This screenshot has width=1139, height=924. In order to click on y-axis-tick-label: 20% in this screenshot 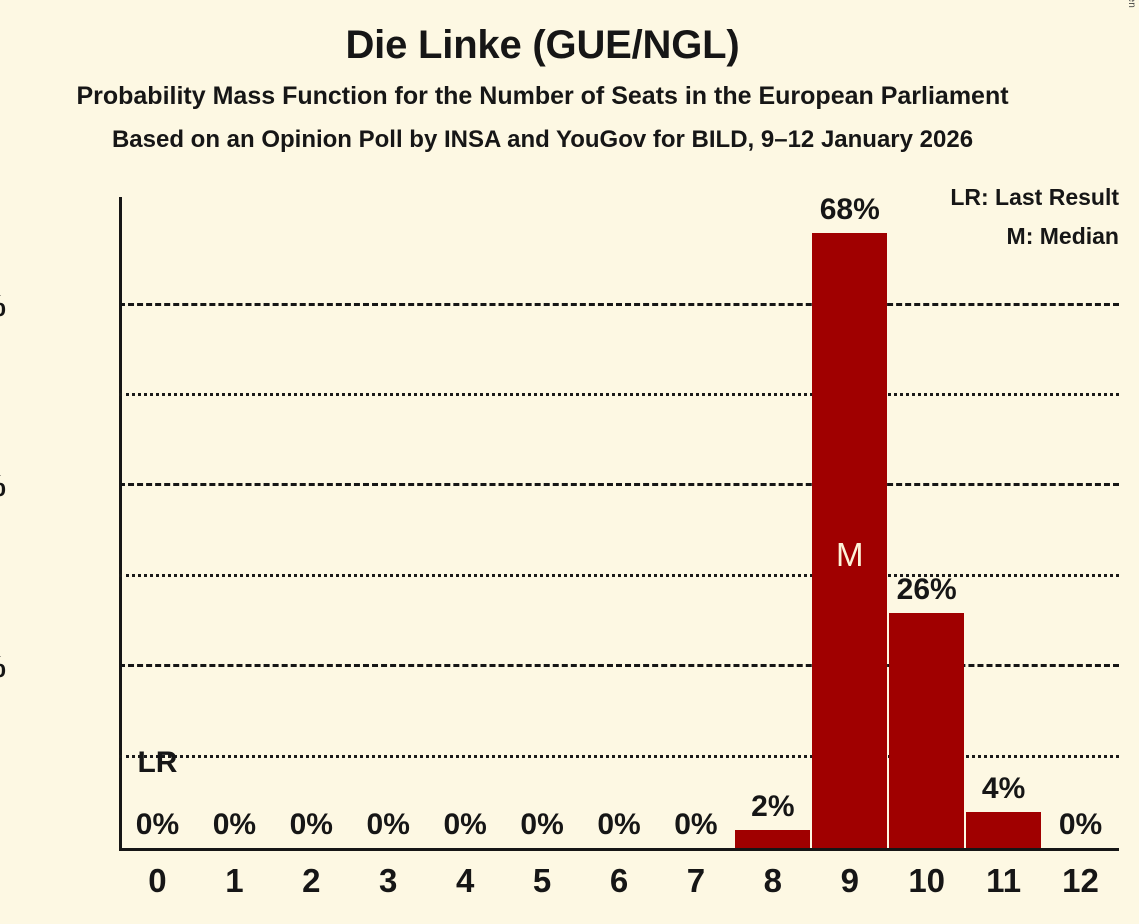, I will do `click(3, 667)`.